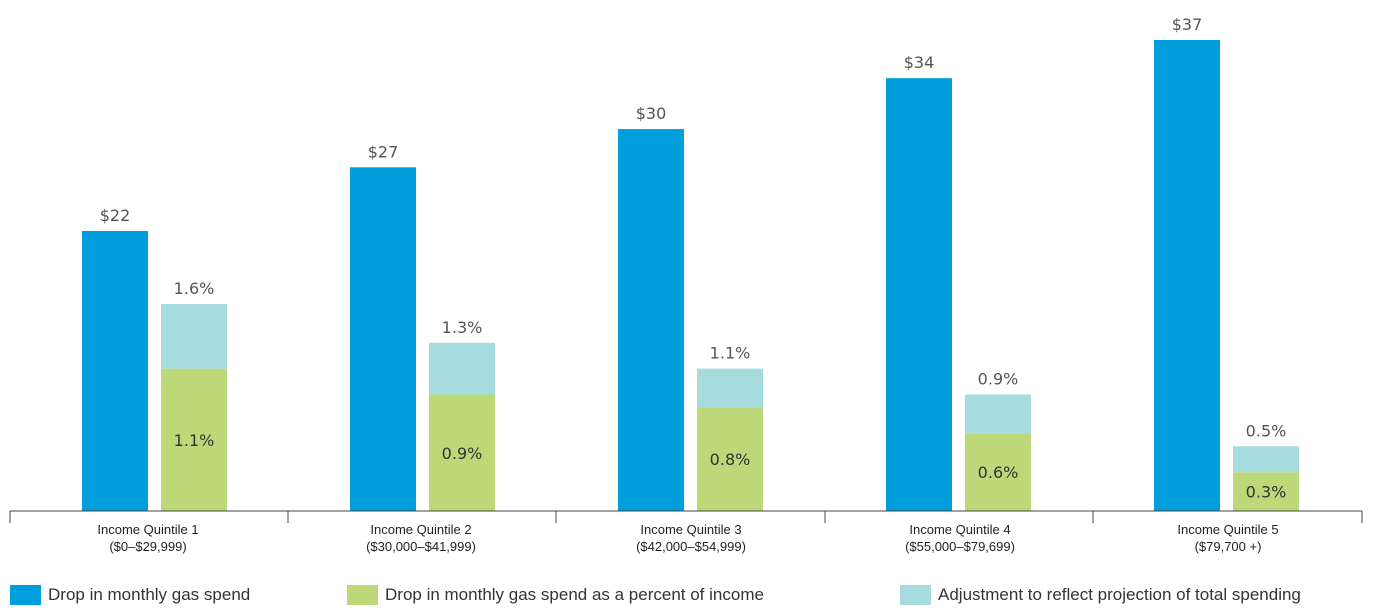 Image resolution: width=1373 pixels, height=610 pixels. What do you see at coordinates (383, 151) in the screenshot?
I see `gas-spend-value-label: $27` at bounding box center [383, 151].